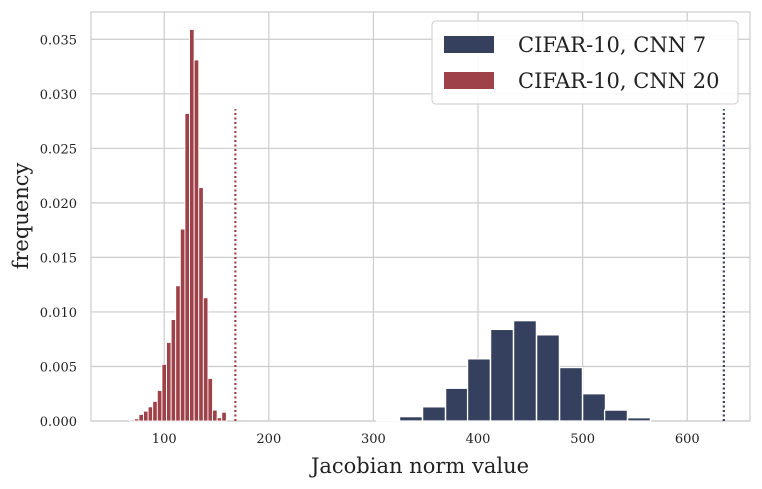  Describe the element at coordinates (582, 439) in the screenshot. I see `x-tick-label: 500` at that location.